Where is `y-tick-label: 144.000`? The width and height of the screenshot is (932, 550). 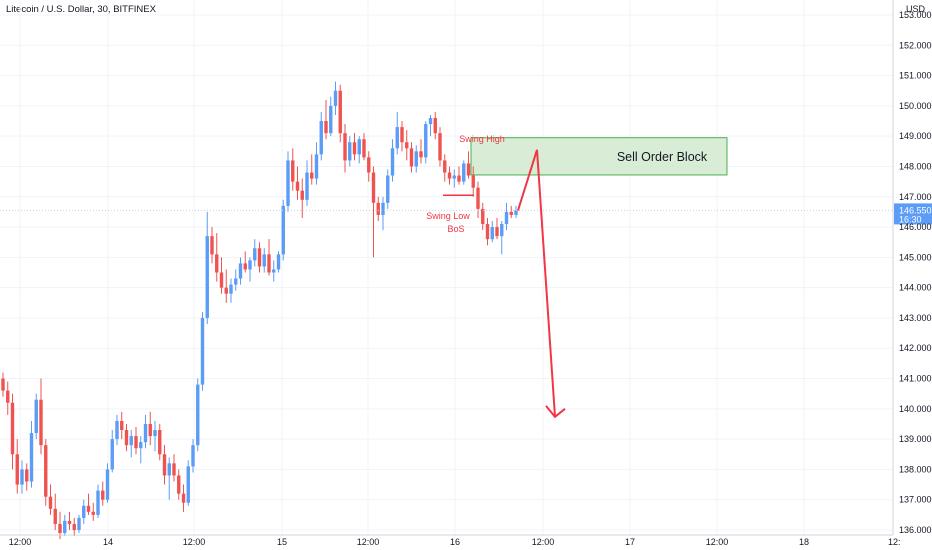 y-tick-label: 144.000 is located at coordinates (915, 288).